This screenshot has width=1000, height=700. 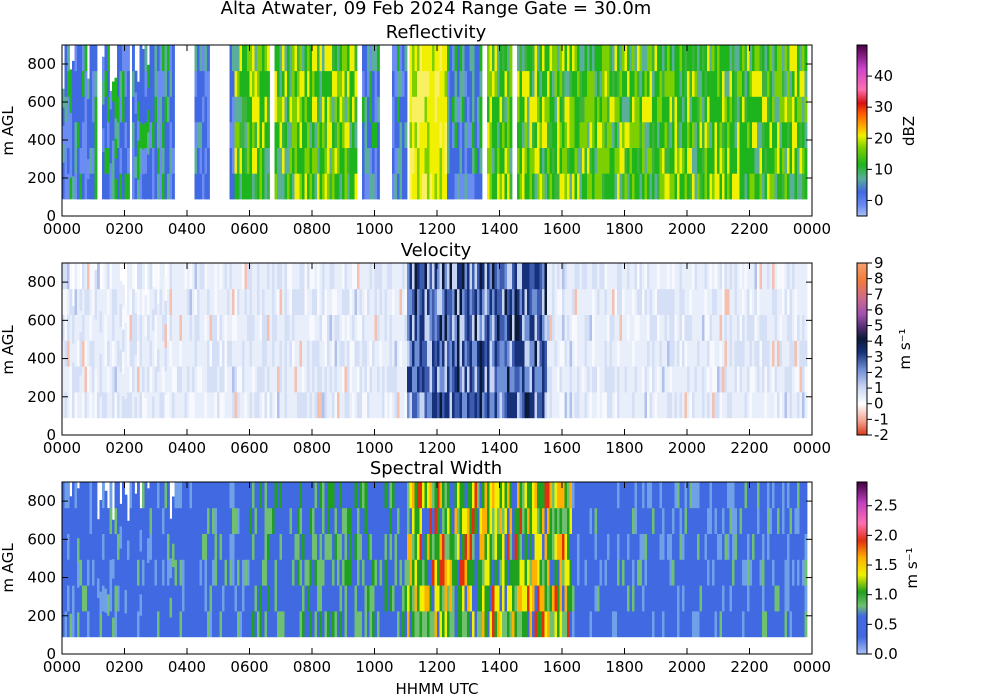 I want to click on colorbar-tick-label: 6, so click(x=879, y=310).